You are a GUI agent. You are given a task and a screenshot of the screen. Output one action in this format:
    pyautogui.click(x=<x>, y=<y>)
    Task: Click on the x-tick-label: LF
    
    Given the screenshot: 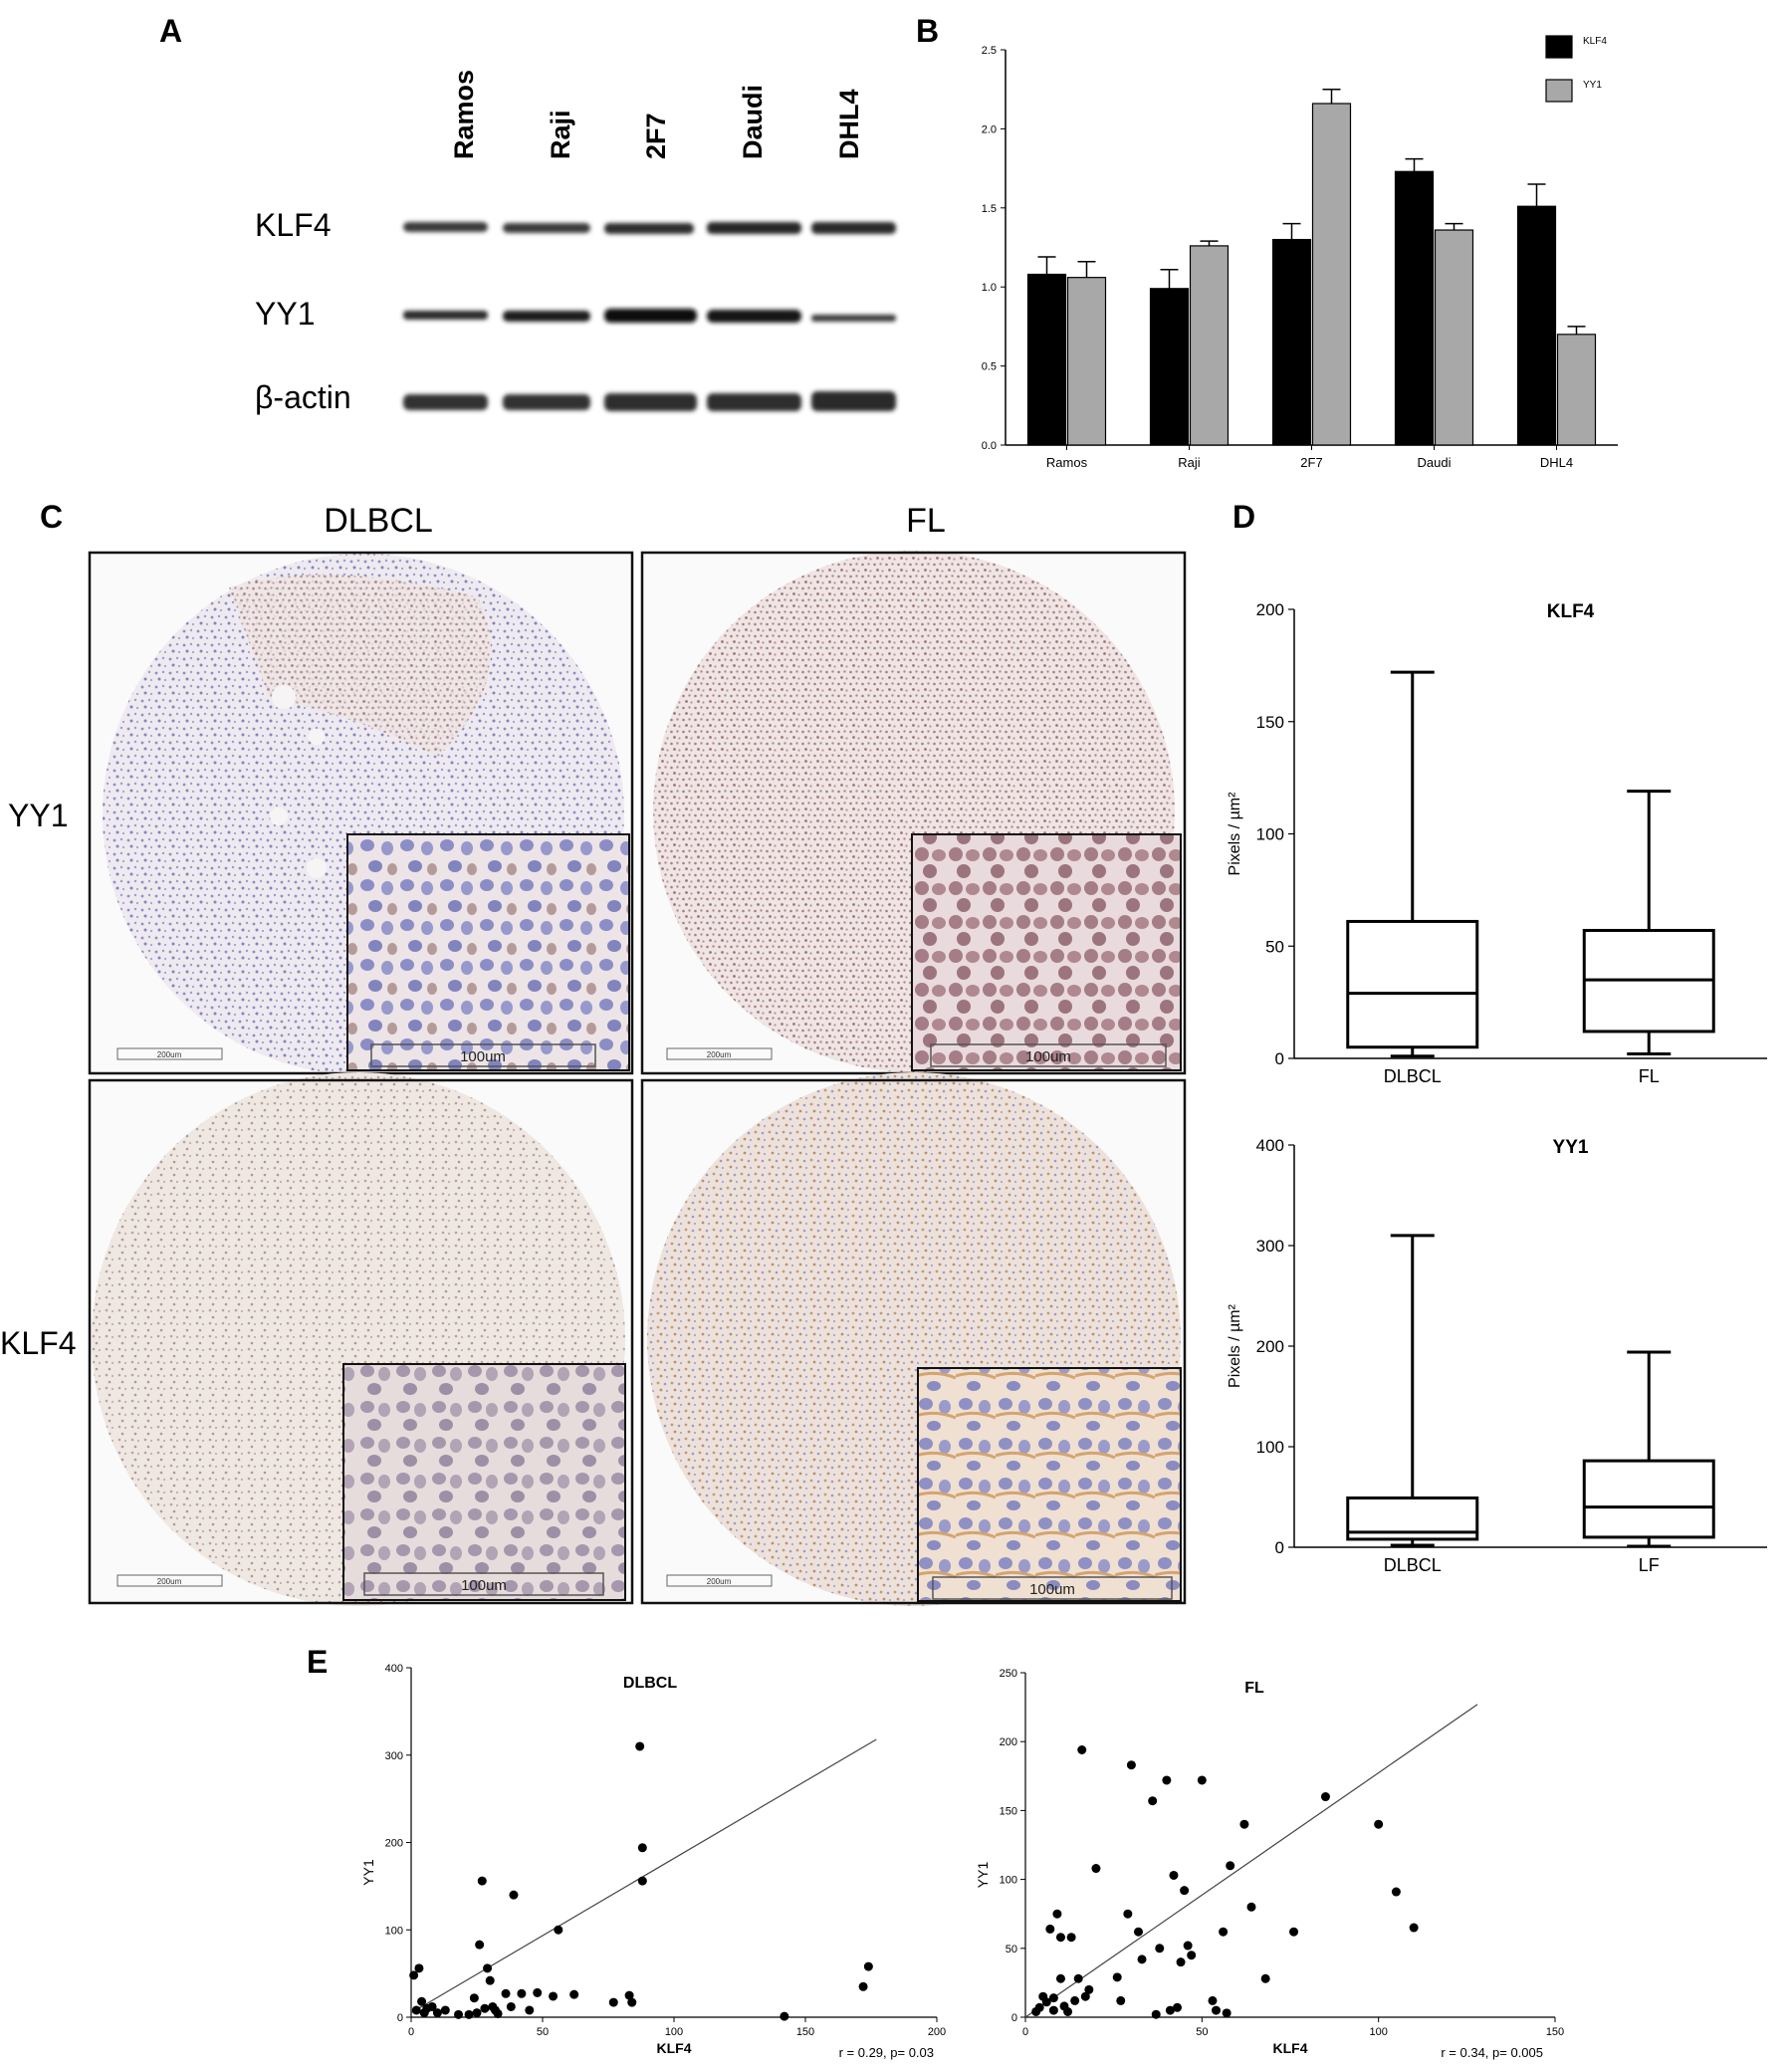 What is the action you would take?
    pyautogui.click(x=1650, y=1565)
    